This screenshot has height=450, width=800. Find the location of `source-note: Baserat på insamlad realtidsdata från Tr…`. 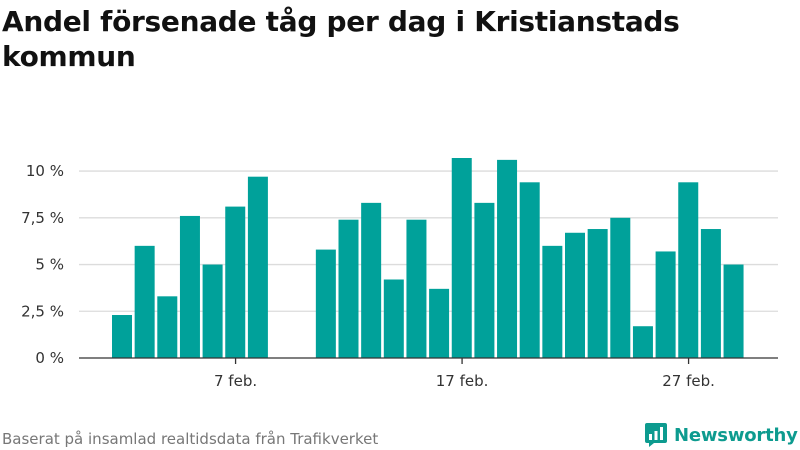

source-note: Baserat på insamlad realtidsdata från Tr… is located at coordinates (190, 439).